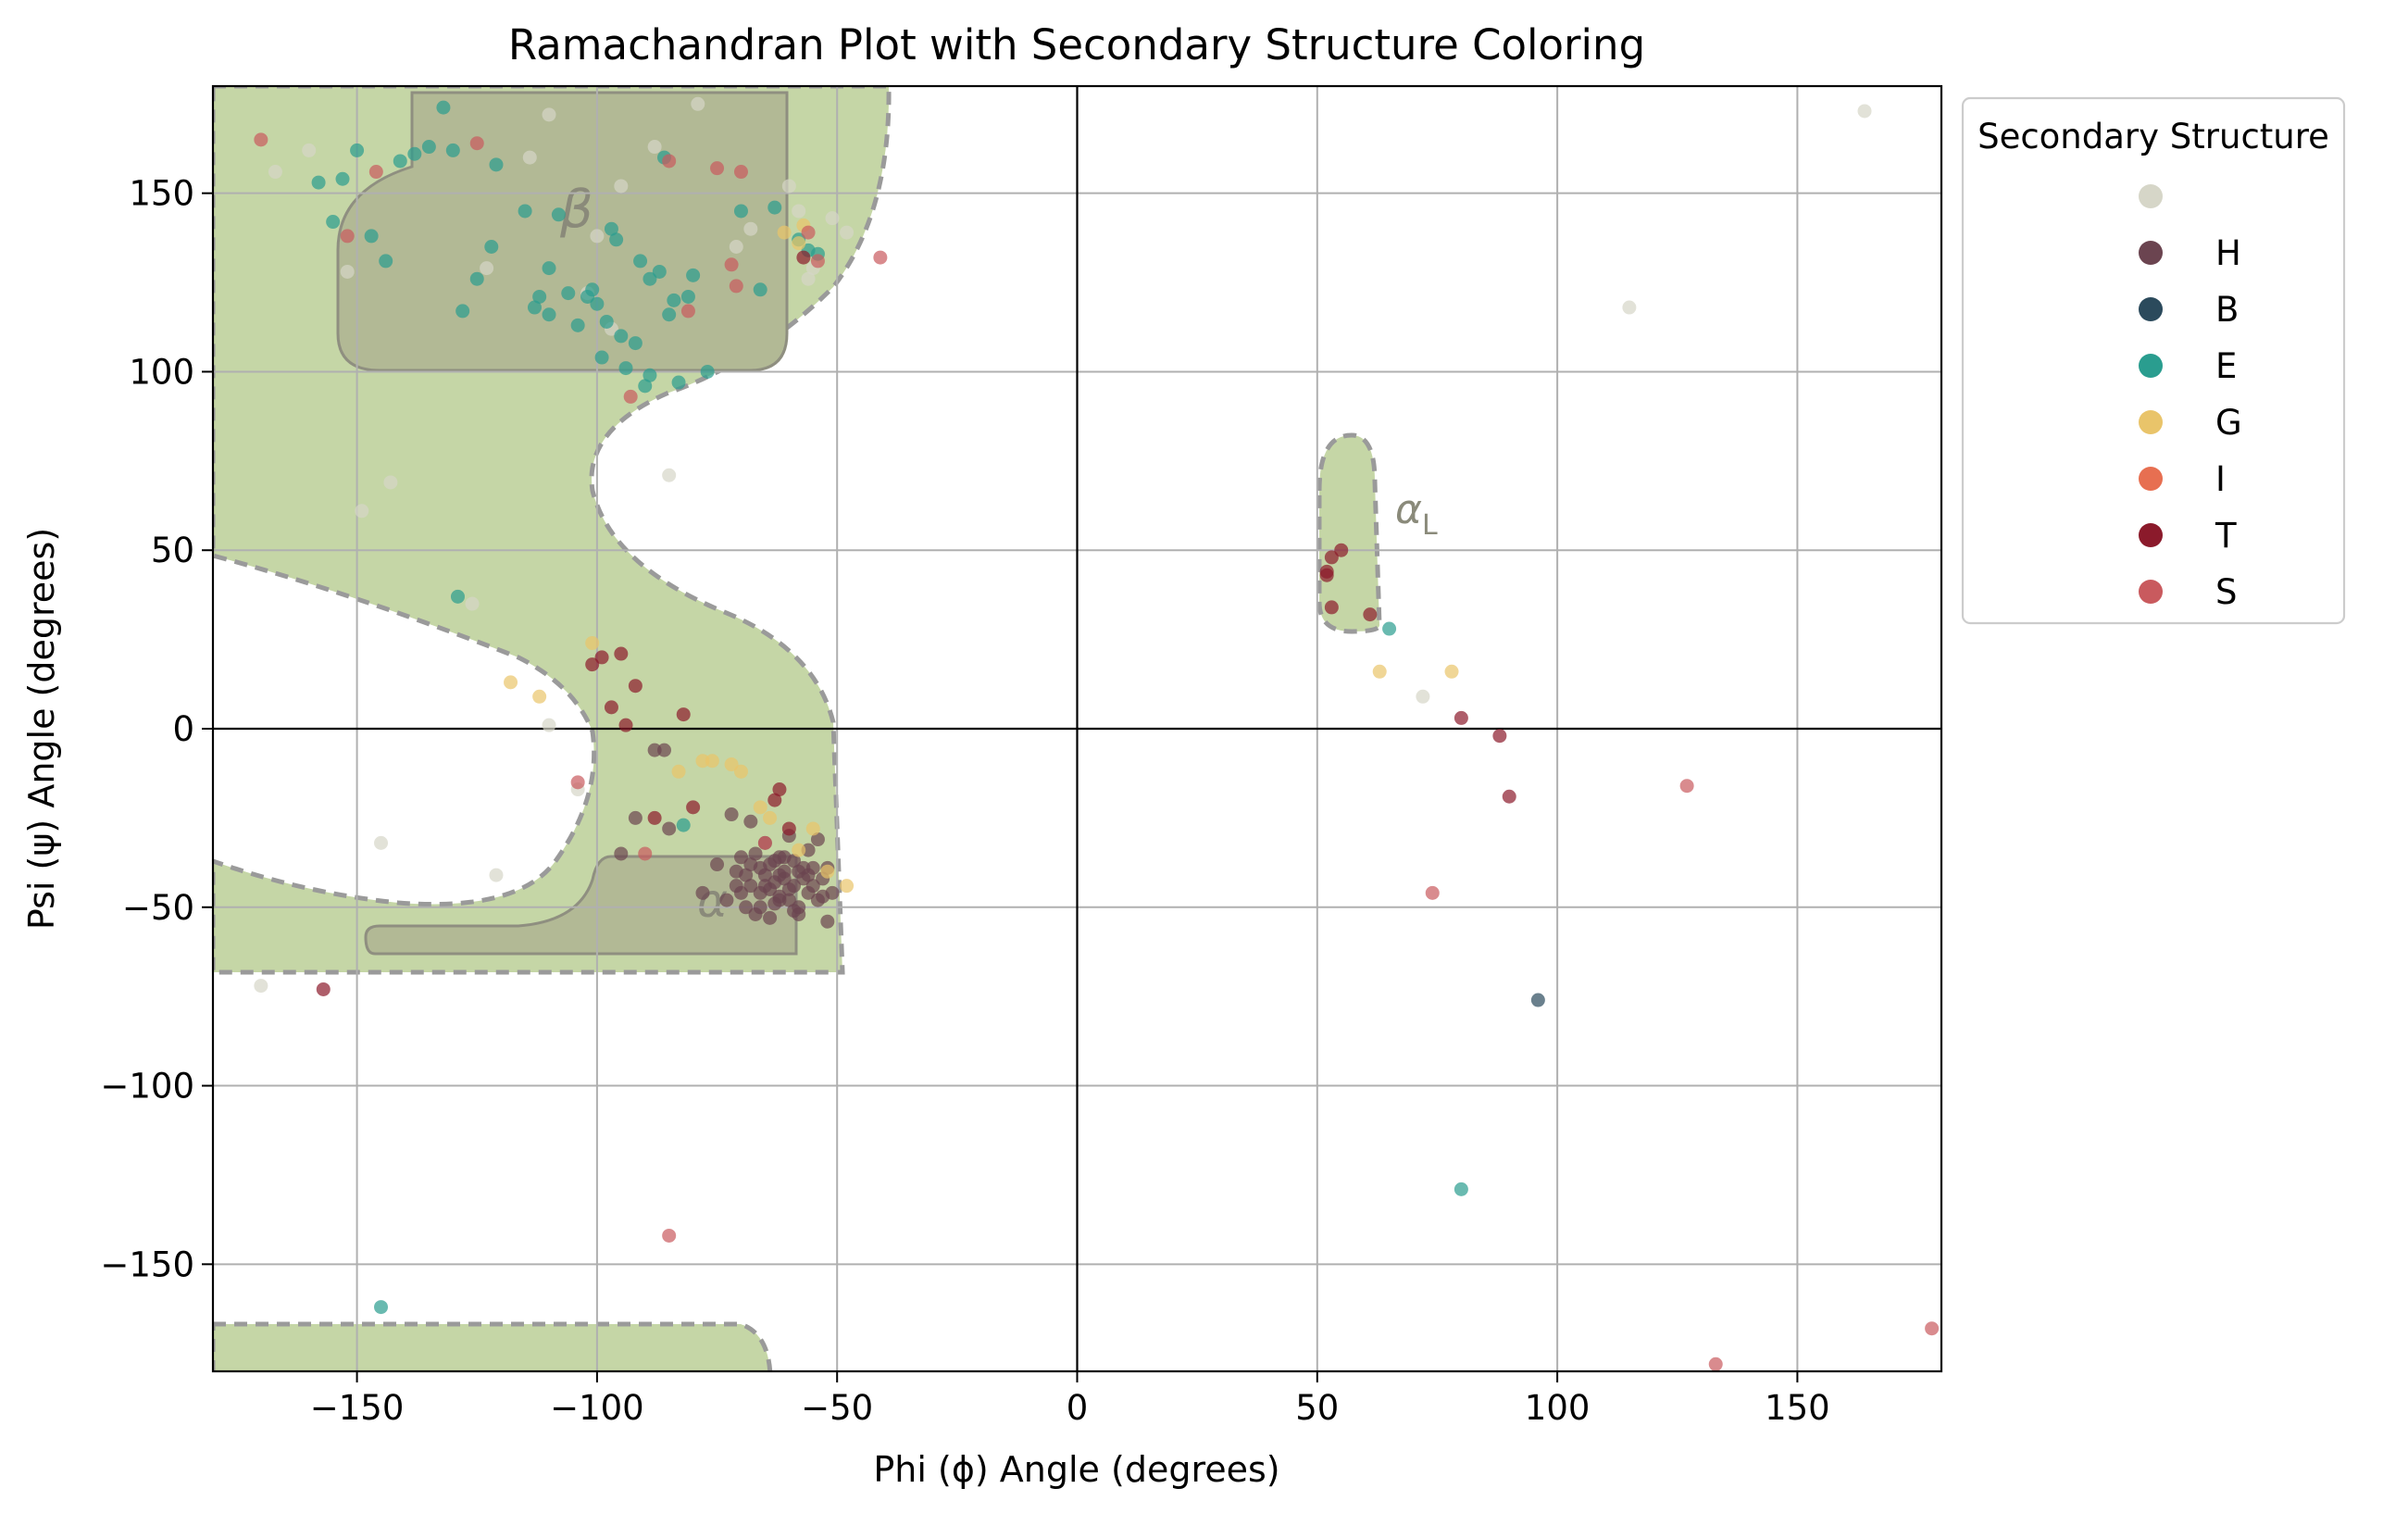  What do you see at coordinates (2228, 423) in the screenshot?
I see `legend-label: G` at bounding box center [2228, 423].